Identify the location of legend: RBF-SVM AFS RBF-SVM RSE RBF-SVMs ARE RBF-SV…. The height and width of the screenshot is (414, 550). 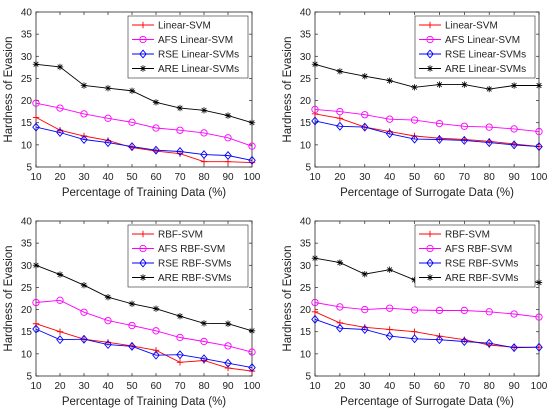
(475, 256).